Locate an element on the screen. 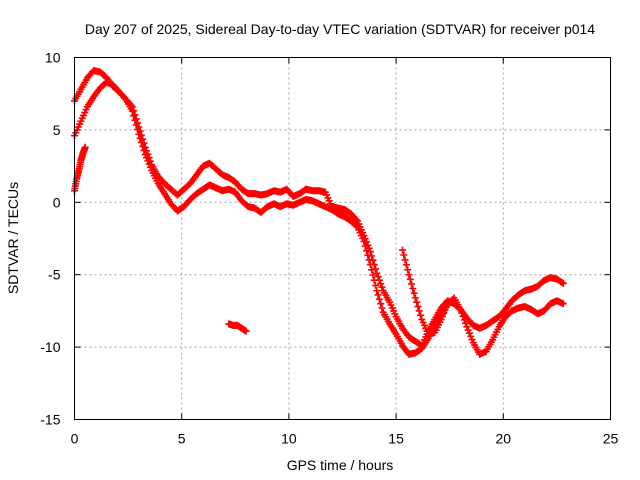 The height and width of the screenshot is (480, 640). y-tick-label: 10 is located at coordinates (53, 58).